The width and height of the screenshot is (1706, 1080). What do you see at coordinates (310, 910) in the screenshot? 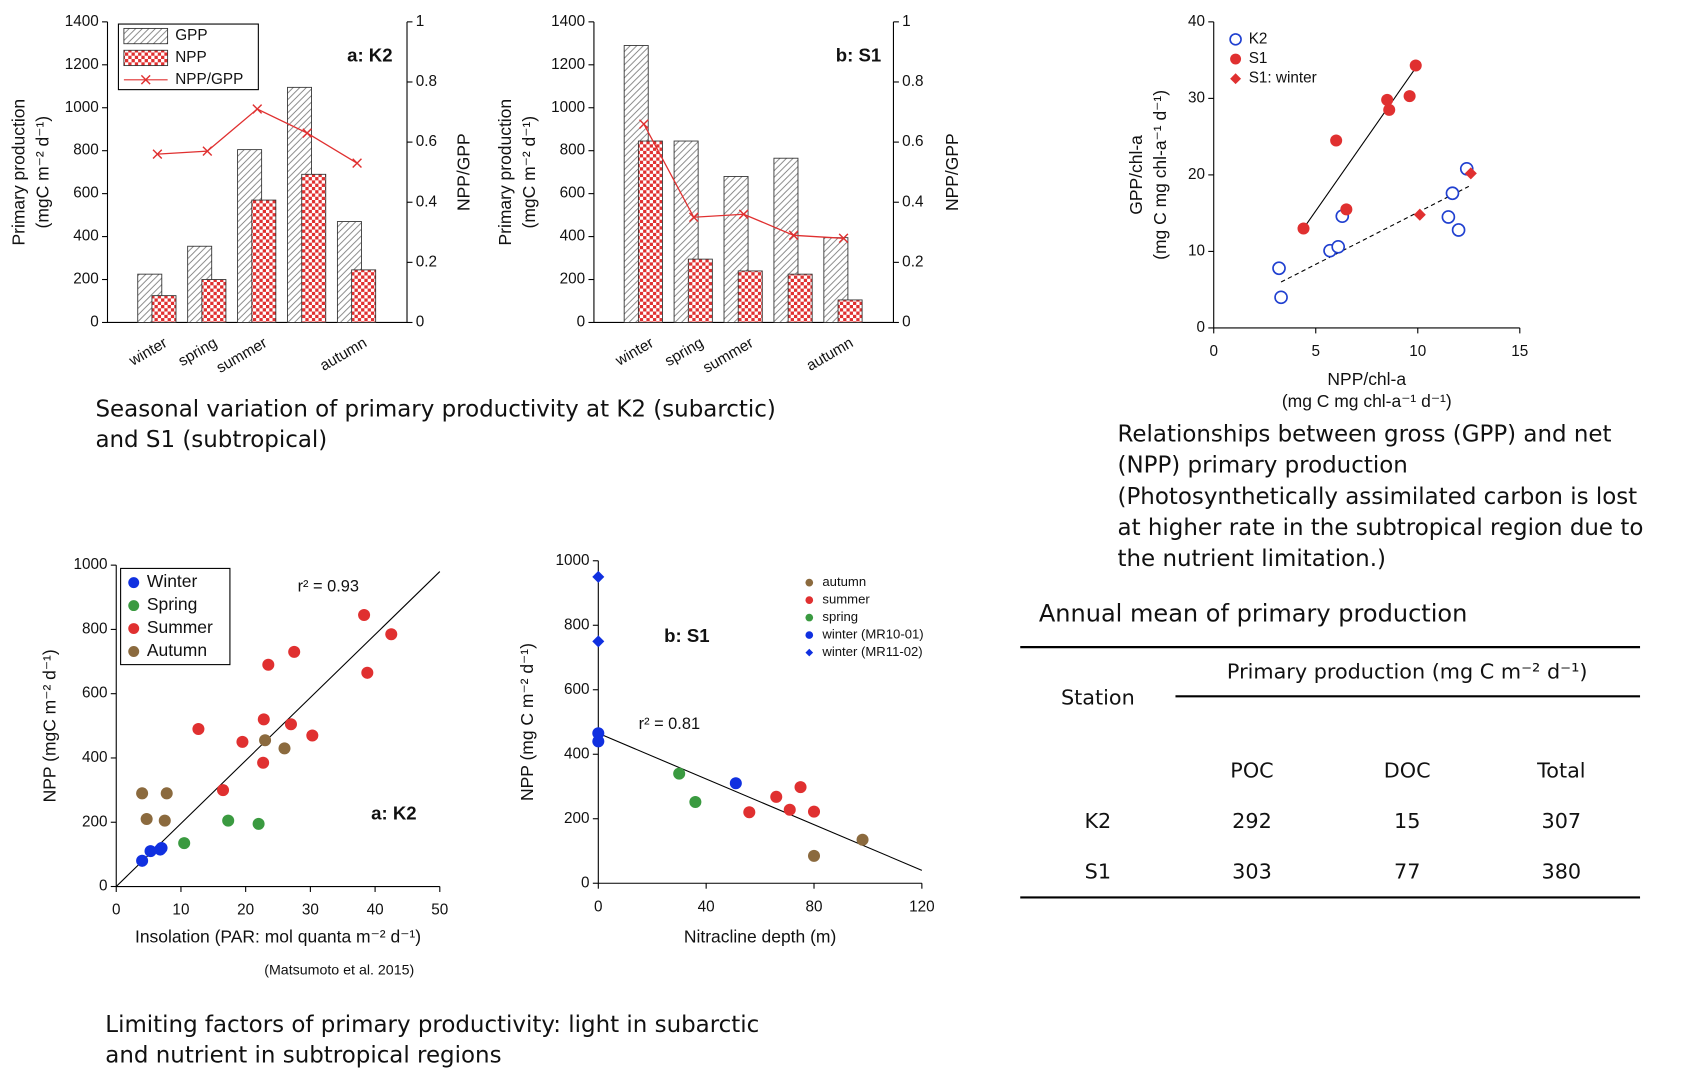
I see `x-tick-label: 30` at bounding box center [310, 910].